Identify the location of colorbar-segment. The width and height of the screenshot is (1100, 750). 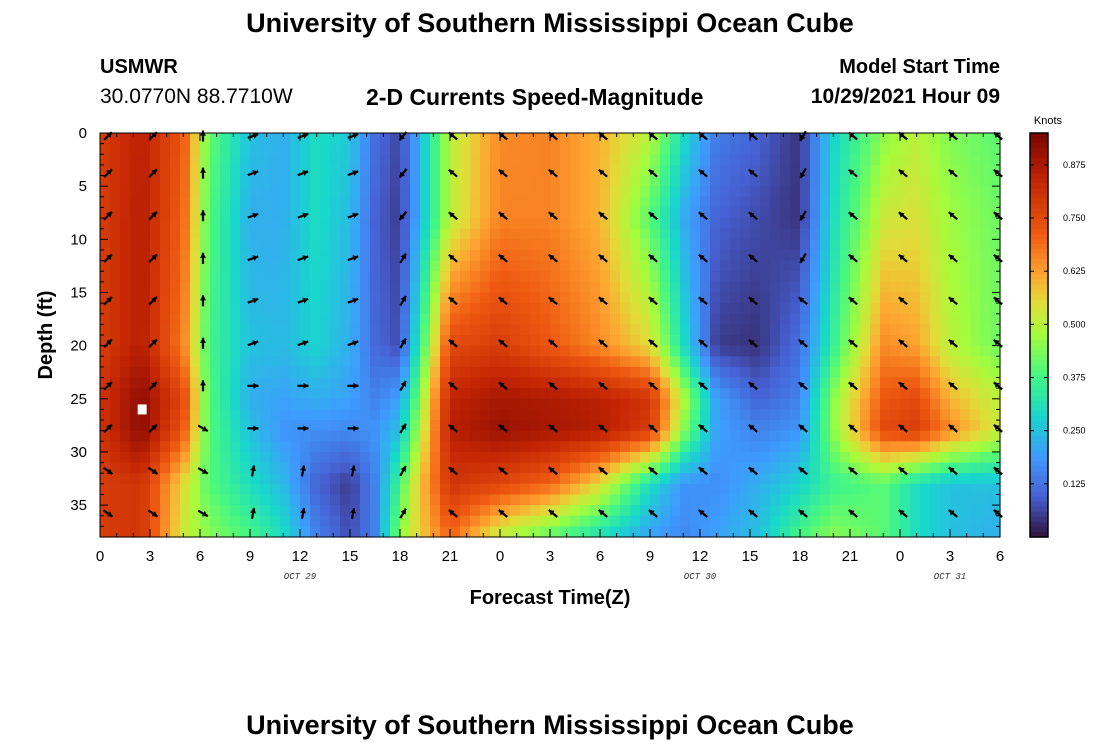
(1039, 519).